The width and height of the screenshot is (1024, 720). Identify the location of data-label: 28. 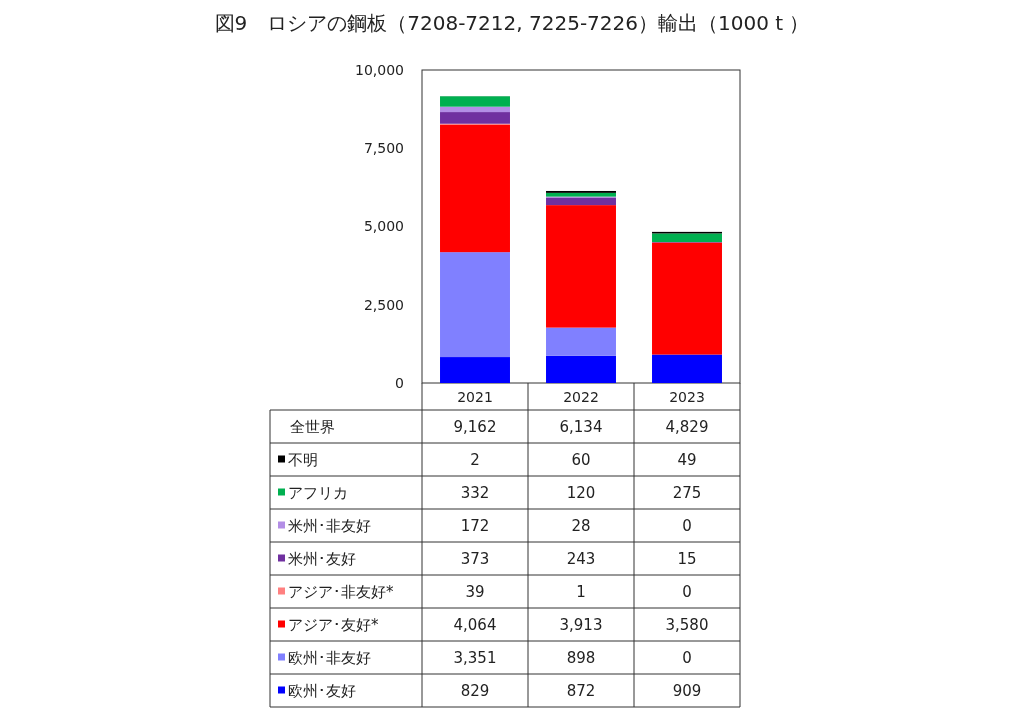
(581, 525).